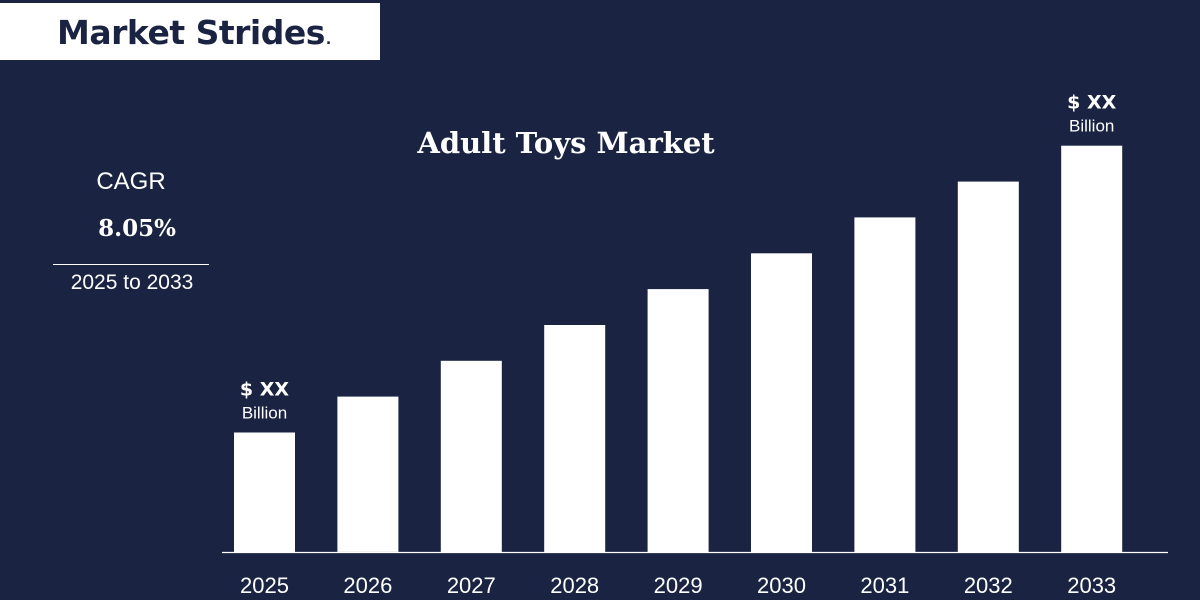  Describe the element at coordinates (1092, 348) in the screenshot. I see `bar-2033` at that location.